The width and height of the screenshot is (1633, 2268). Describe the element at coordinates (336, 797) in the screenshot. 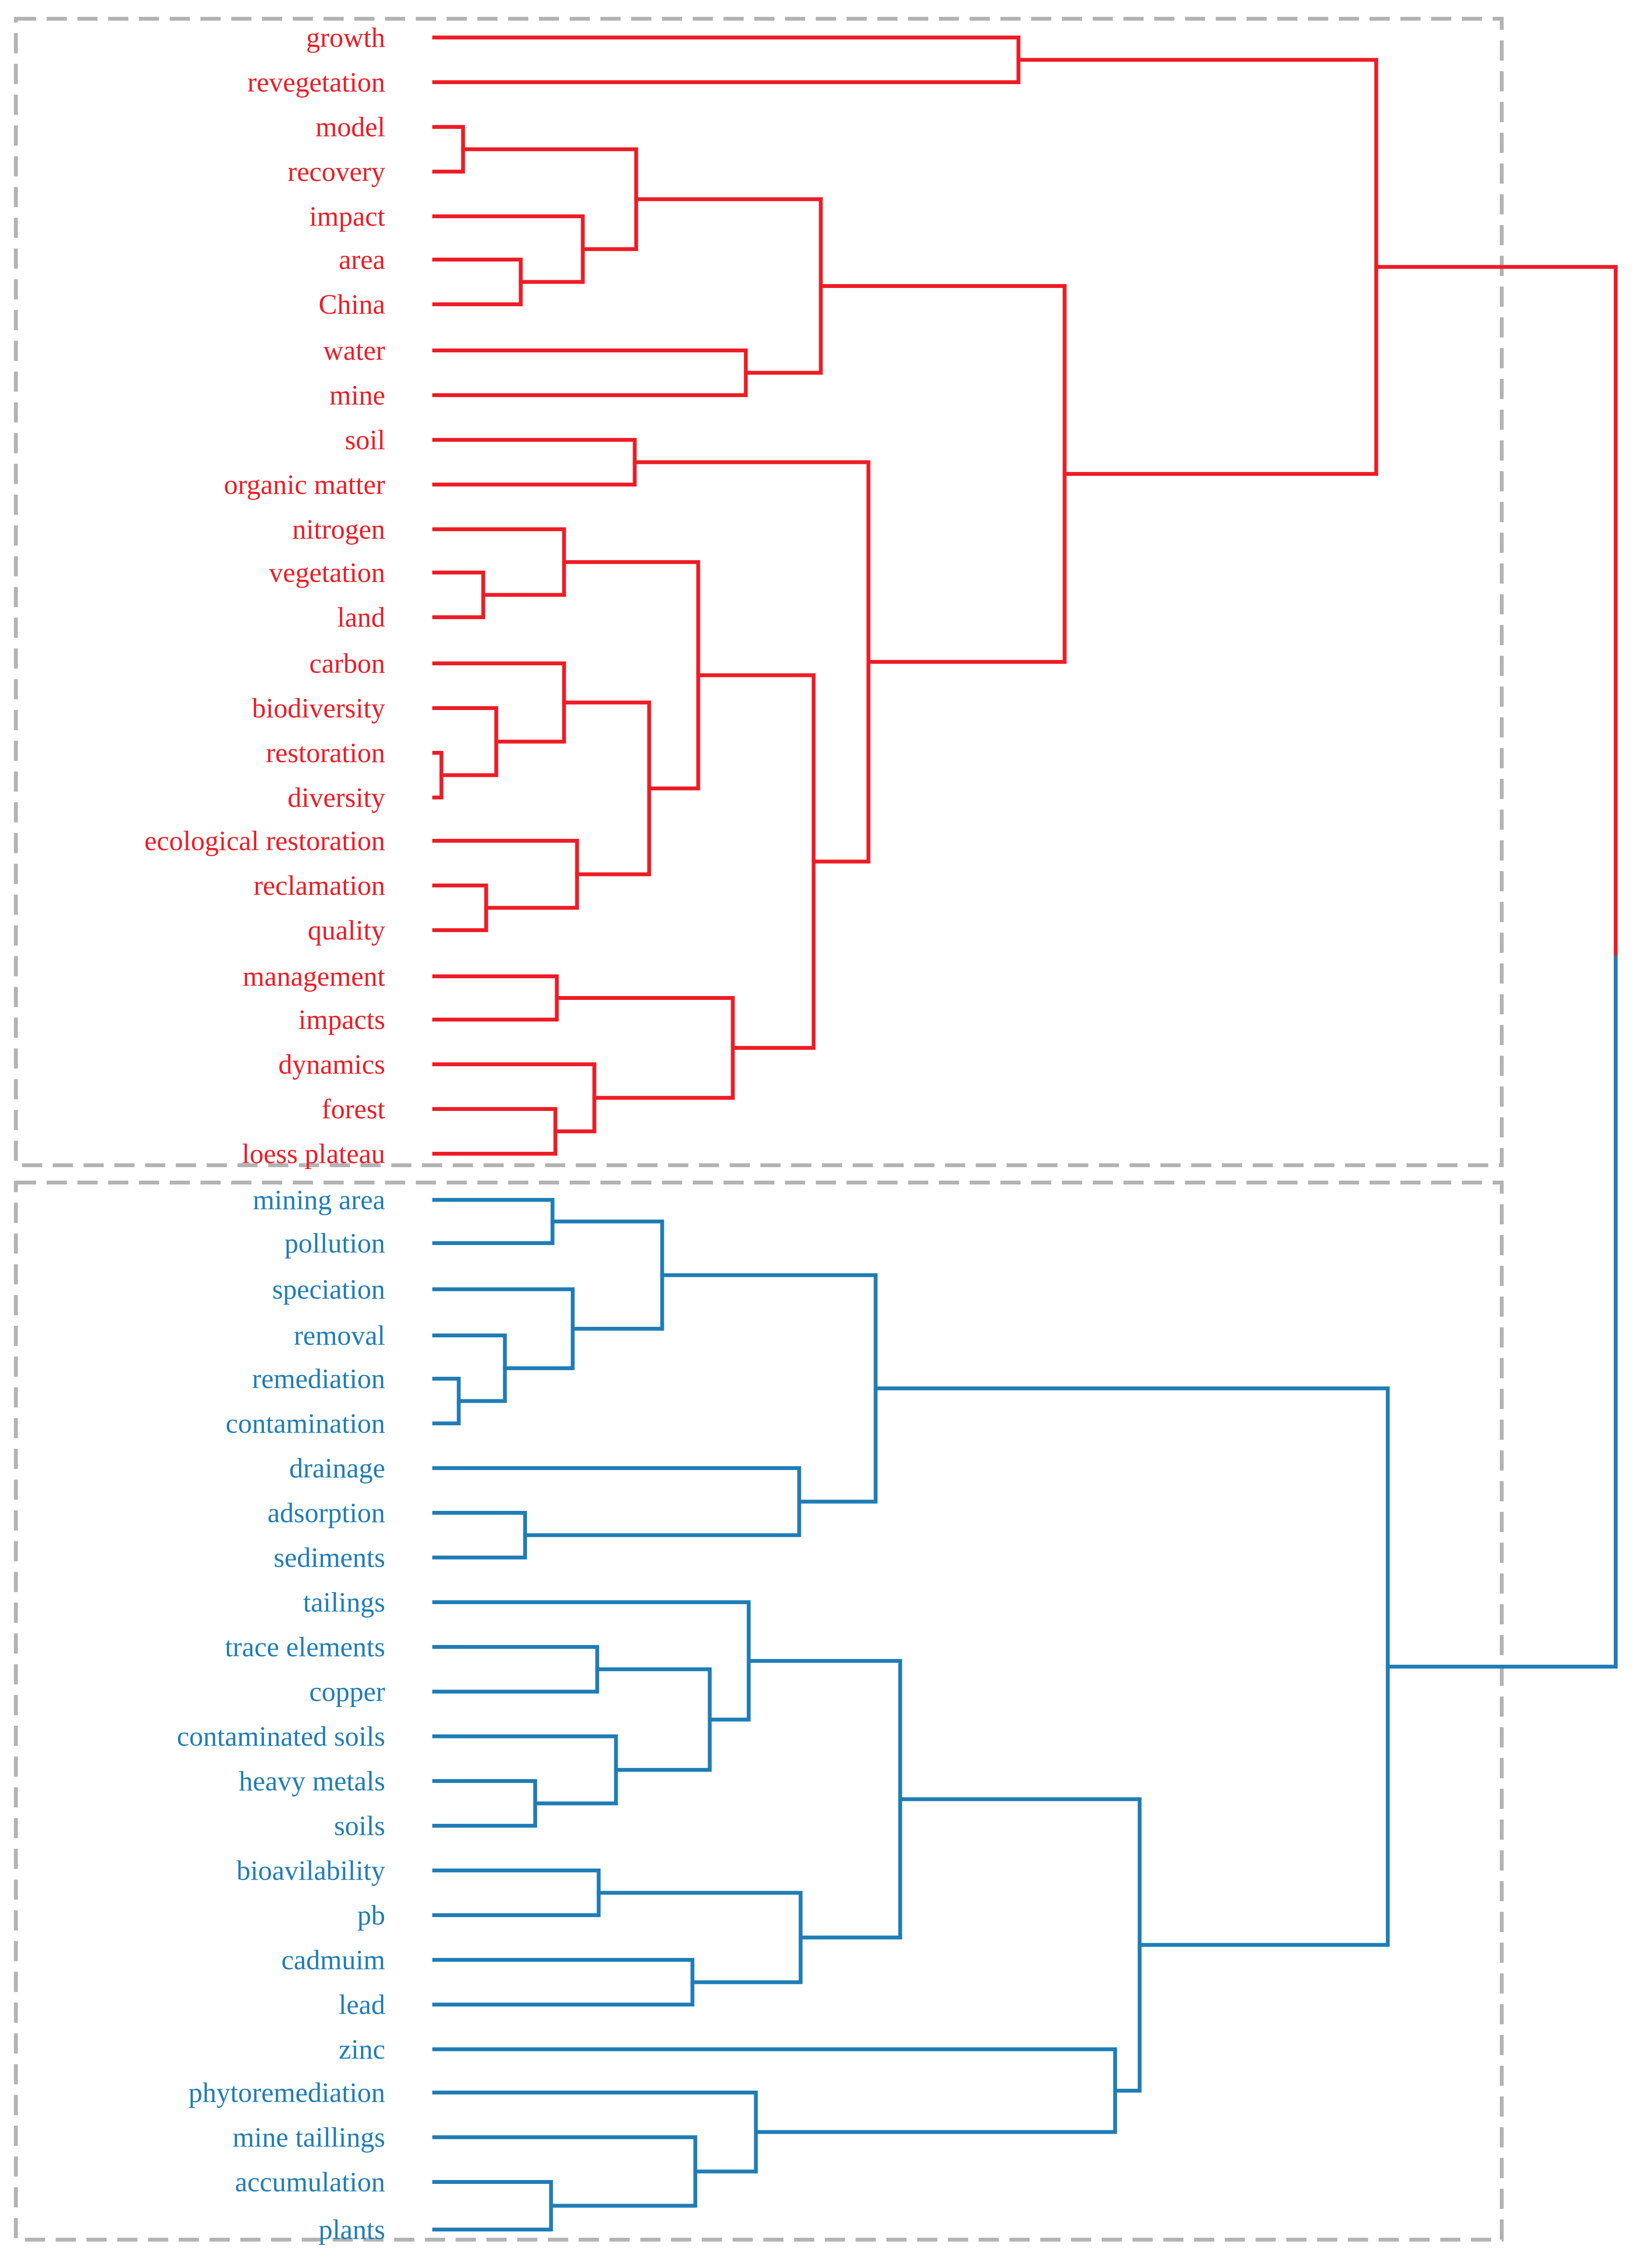

I see `leaf-label: diversity` at that location.